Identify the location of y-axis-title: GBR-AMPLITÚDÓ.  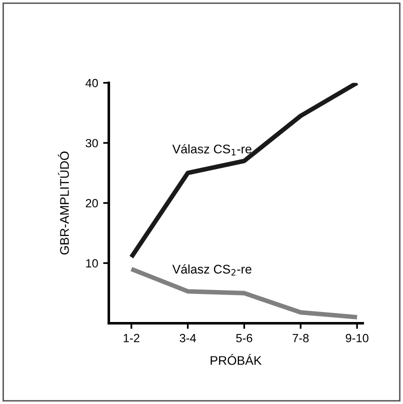
(63, 203).